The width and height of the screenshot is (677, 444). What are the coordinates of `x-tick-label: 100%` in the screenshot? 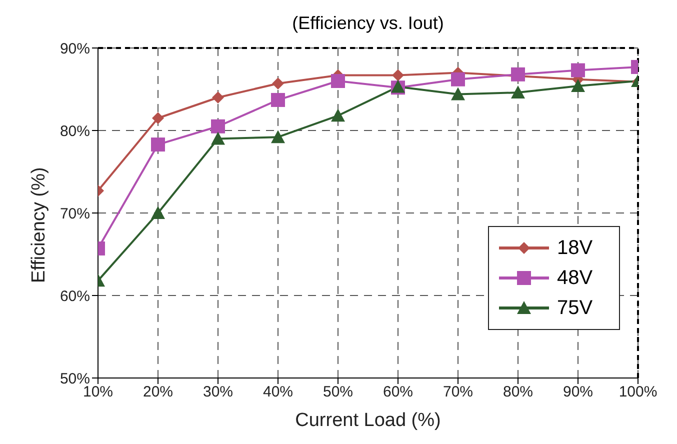 It's located at (638, 392).